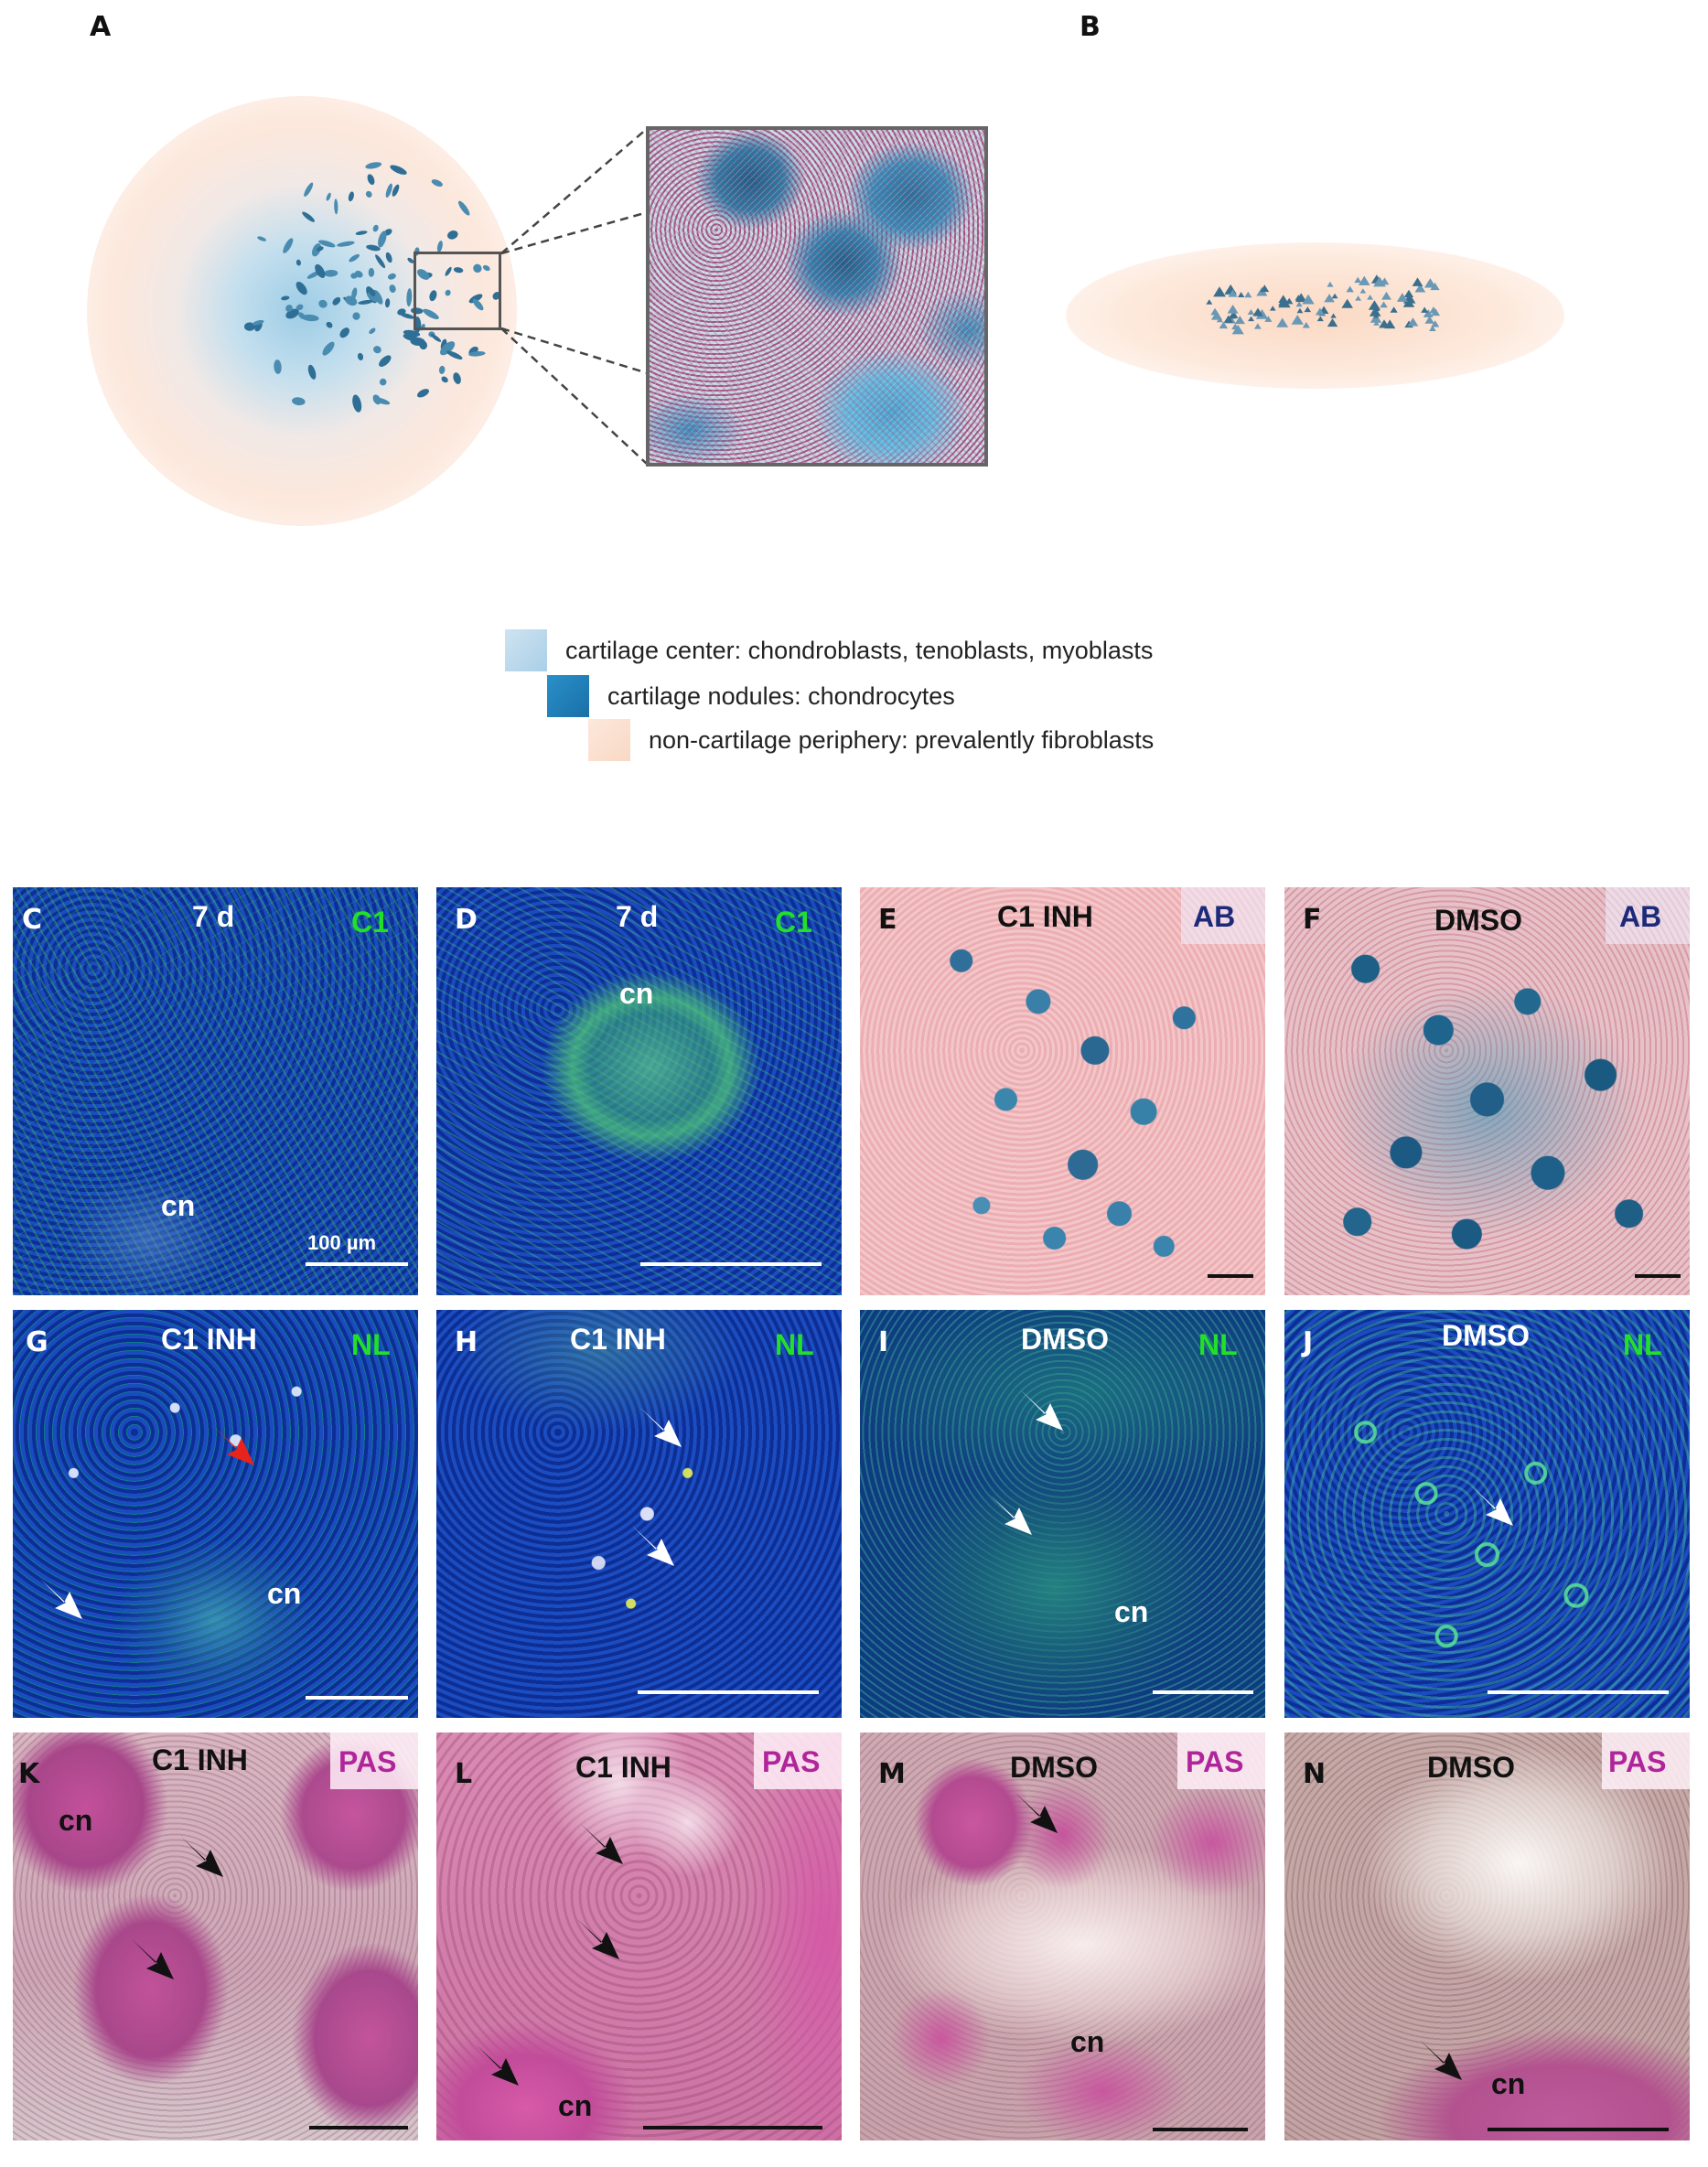 This screenshot has height=2167, width=1708. What do you see at coordinates (1312, 920) in the screenshot?
I see `panel-letter-f: F` at bounding box center [1312, 920].